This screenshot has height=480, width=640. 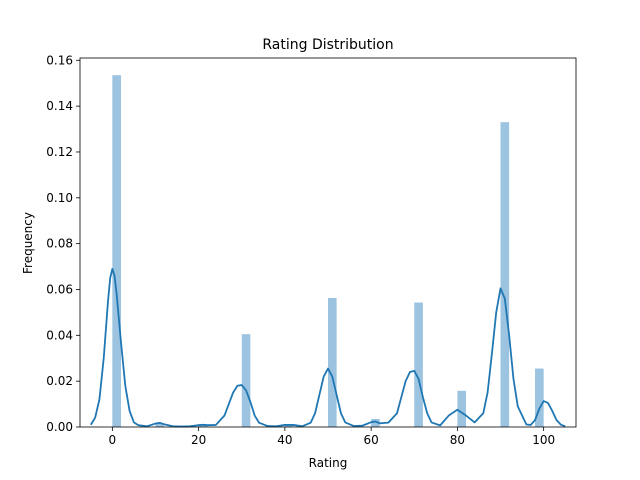 What do you see at coordinates (59, 381) in the screenshot?
I see `y-tick-label: 0.02` at bounding box center [59, 381].